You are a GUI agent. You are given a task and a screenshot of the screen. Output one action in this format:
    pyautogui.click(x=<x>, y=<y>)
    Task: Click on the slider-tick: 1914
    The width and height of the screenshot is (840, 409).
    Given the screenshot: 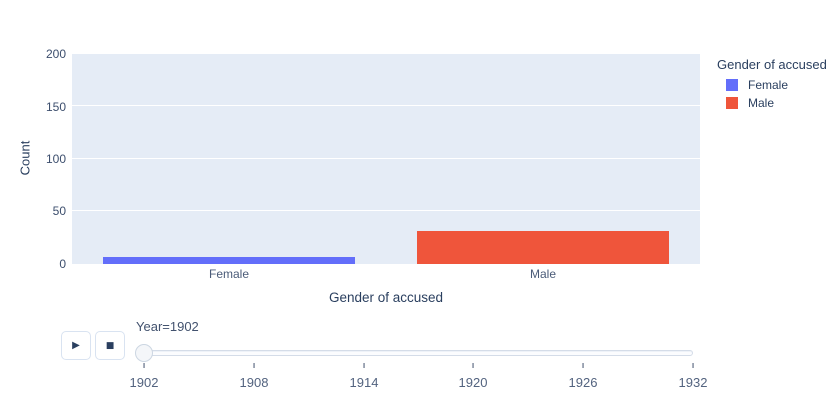 What is the action you would take?
    pyautogui.click(x=364, y=376)
    